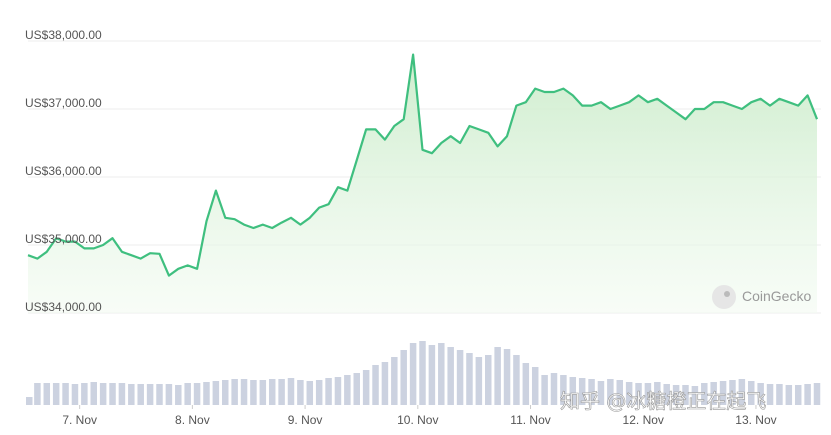 This screenshot has width=831, height=435. Describe the element at coordinates (63, 103) in the screenshot. I see `y-tick-label: US$37,000.00` at that location.